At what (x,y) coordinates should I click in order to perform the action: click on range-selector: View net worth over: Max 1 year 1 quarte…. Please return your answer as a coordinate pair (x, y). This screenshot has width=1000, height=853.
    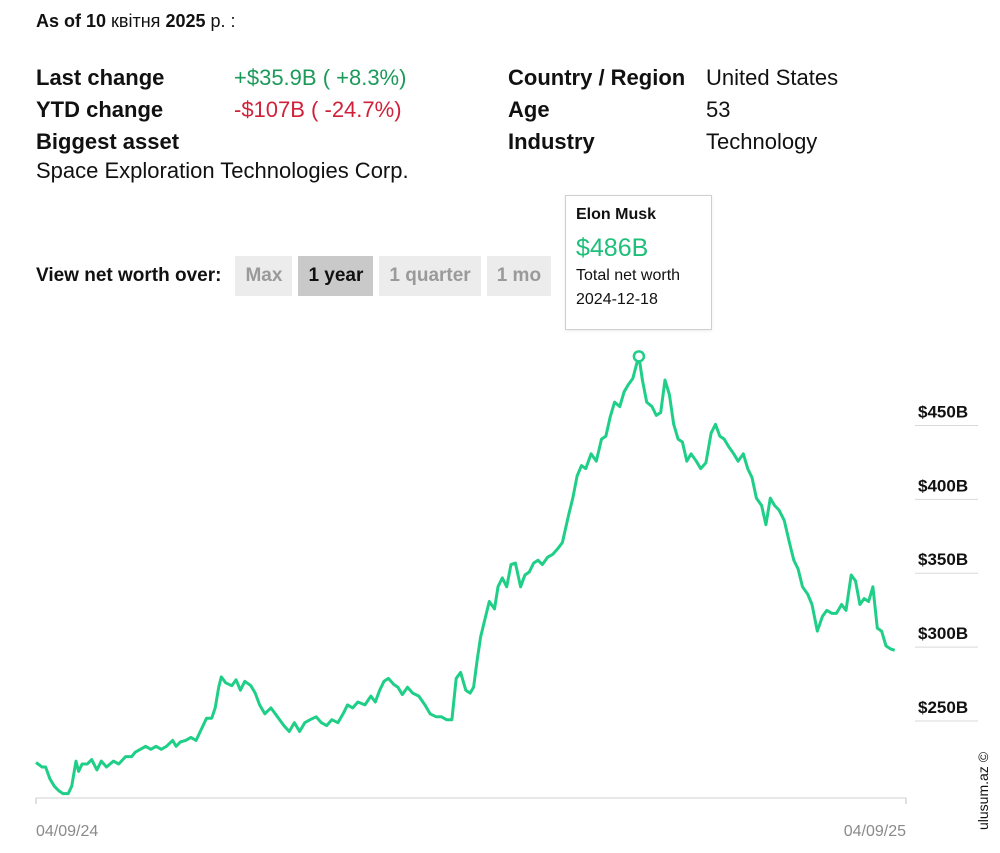
    Looking at the image, I should click on (296, 276).